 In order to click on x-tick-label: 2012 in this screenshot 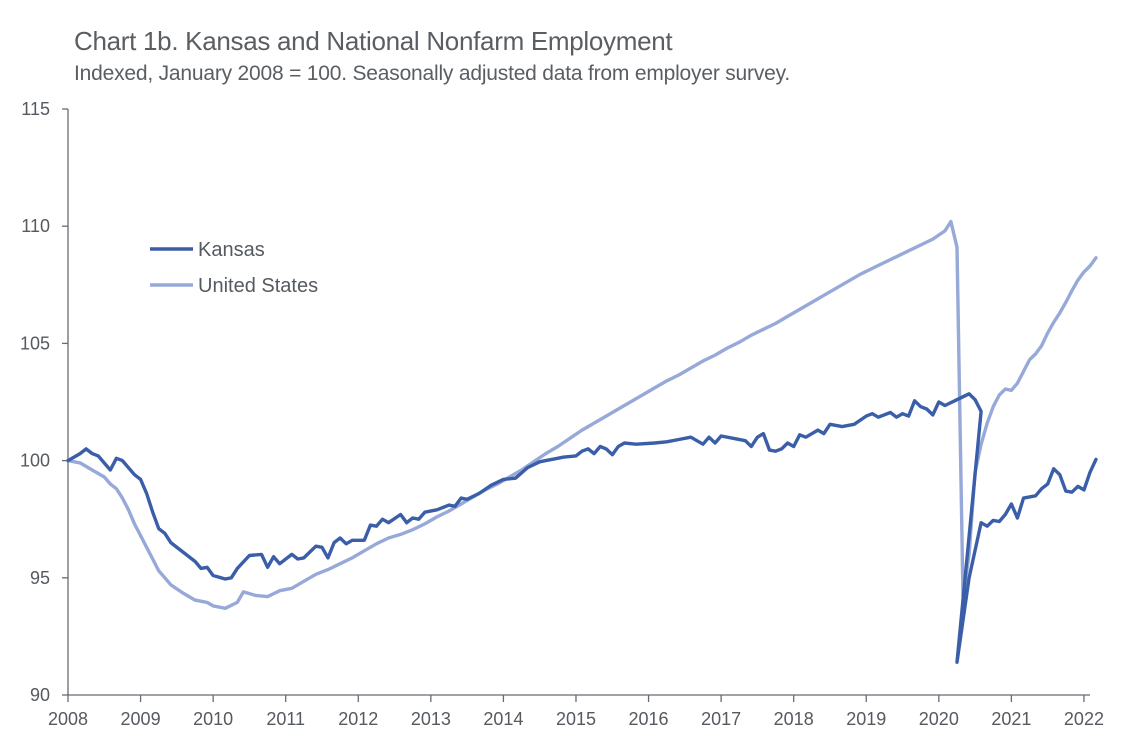, I will do `click(358, 719)`.